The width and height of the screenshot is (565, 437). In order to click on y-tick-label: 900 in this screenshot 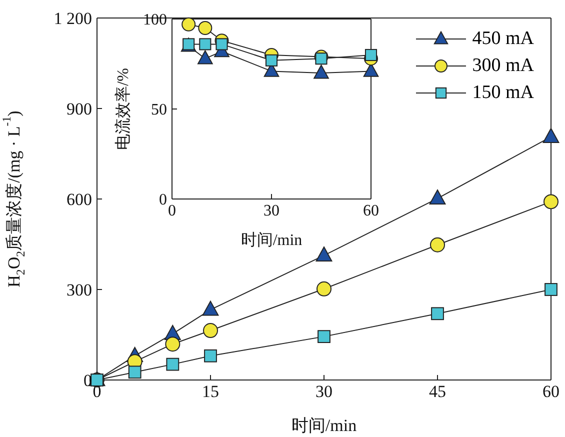, I will do `click(79, 109)`.